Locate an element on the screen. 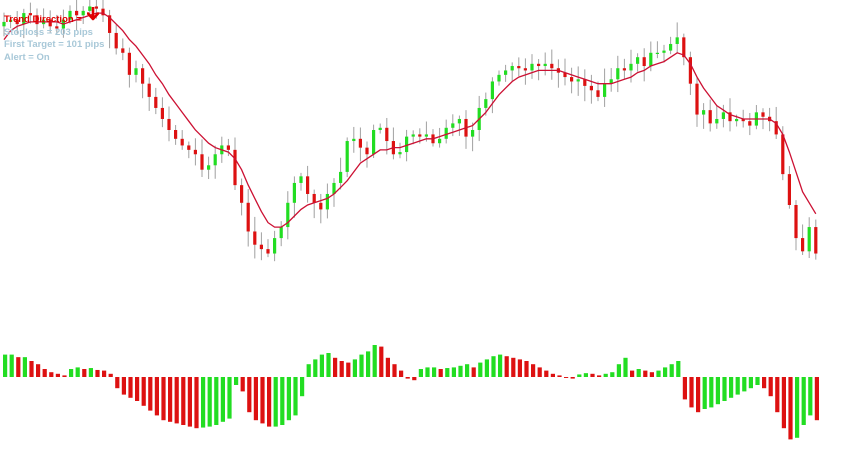  trend-direction-label: Trend Direction = is located at coordinates (43, 19).